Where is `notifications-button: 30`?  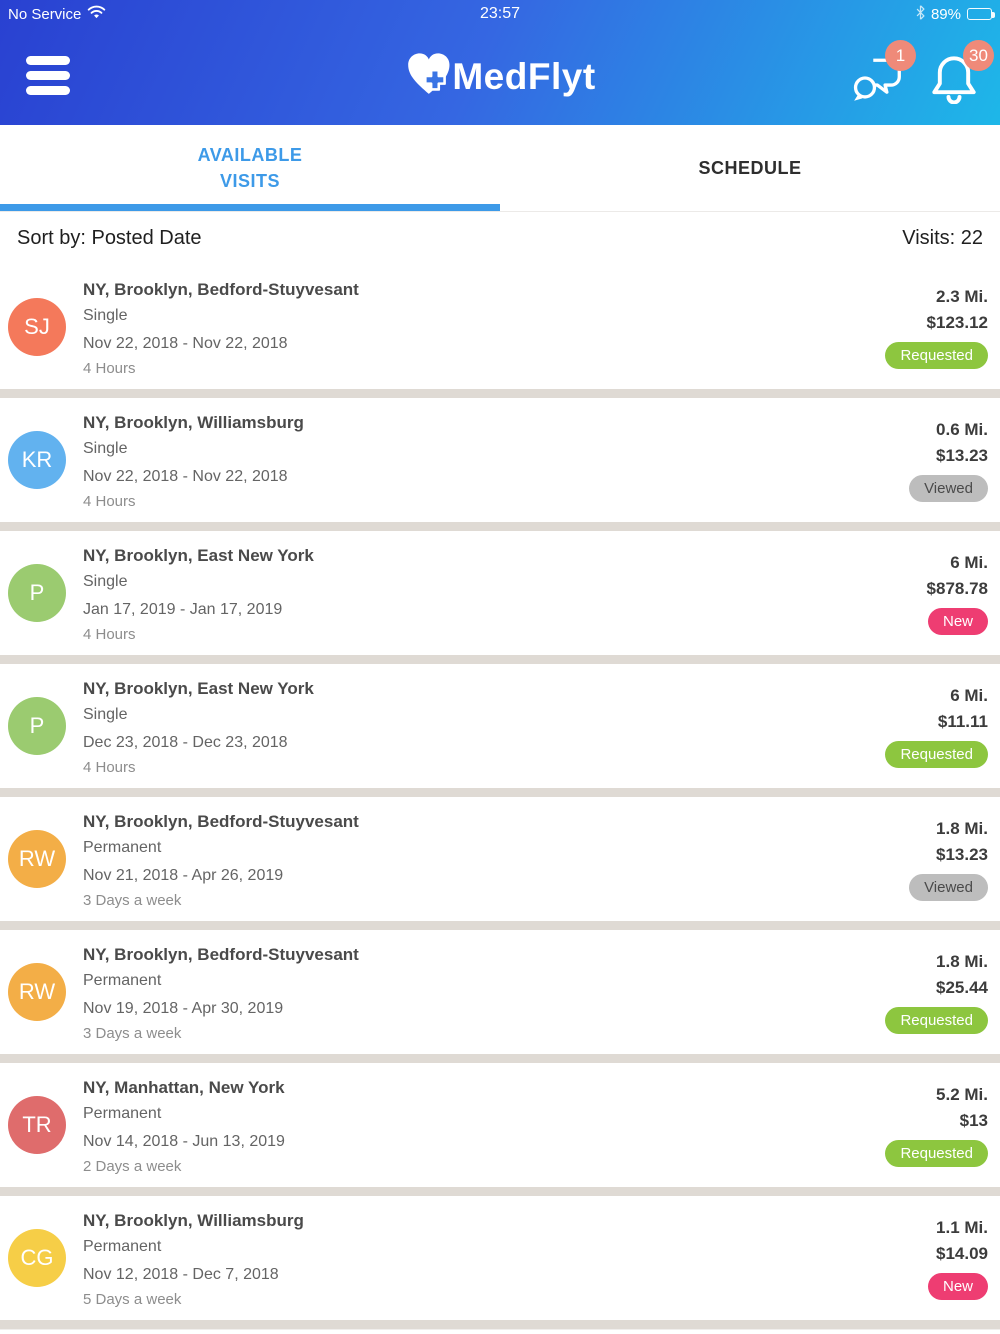 notifications-button: 30 is located at coordinates (962, 72).